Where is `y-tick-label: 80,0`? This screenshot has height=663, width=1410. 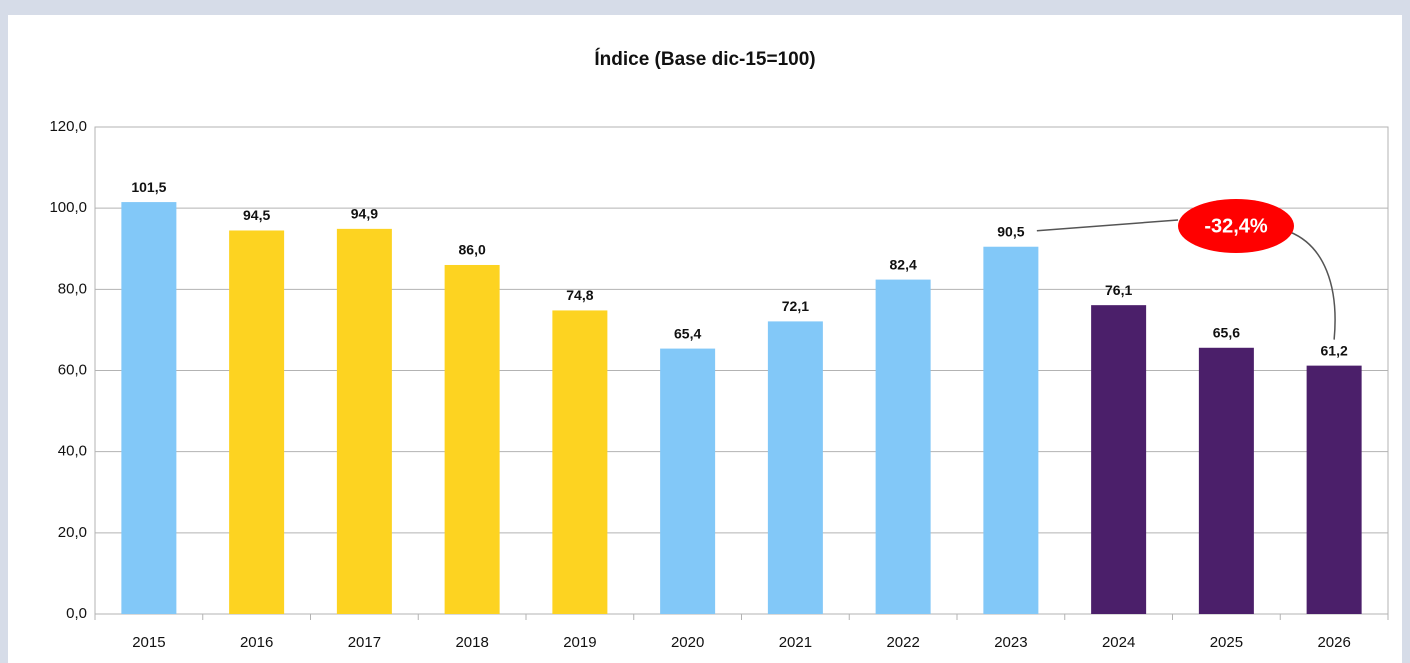
y-tick-label: 80,0 is located at coordinates (72, 288).